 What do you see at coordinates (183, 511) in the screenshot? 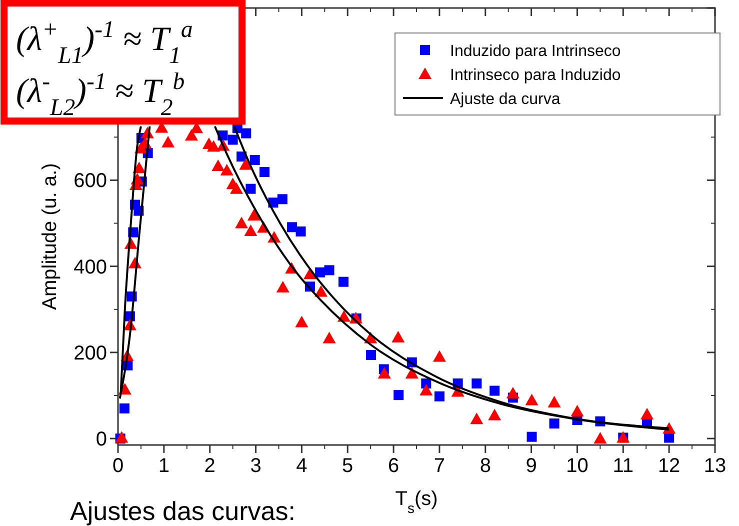
I see `text: Ajustes das curvas:` at bounding box center [183, 511].